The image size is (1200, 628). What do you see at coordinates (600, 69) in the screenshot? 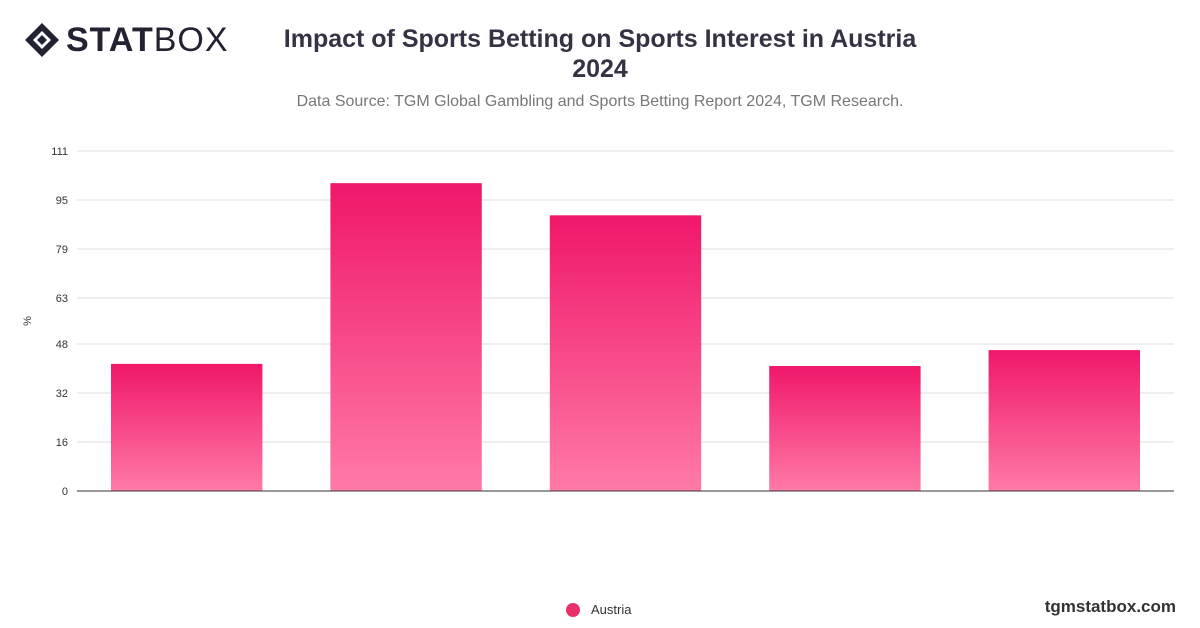
I see `chart-title-line2: 2024` at bounding box center [600, 69].